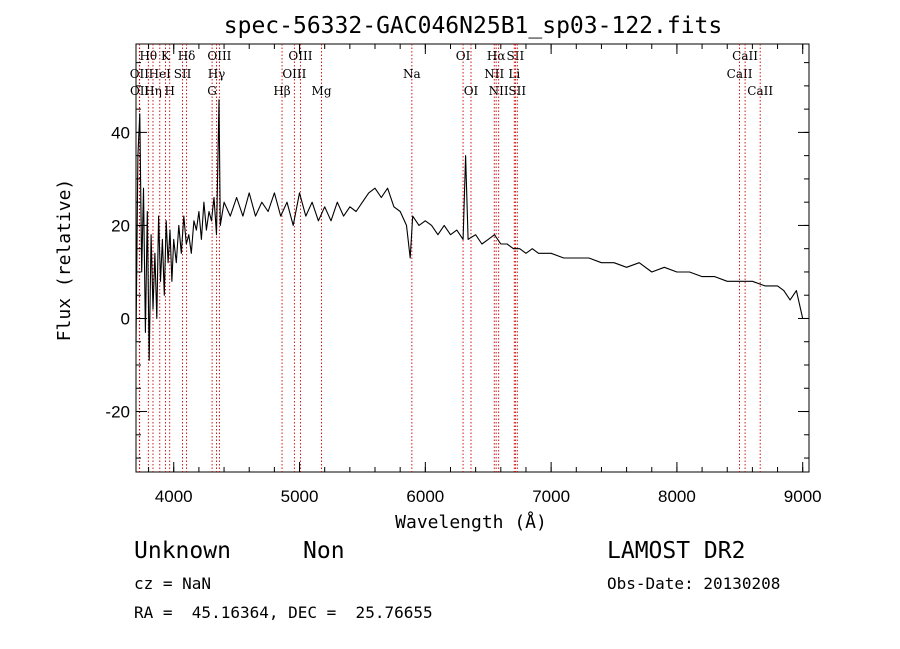 The height and width of the screenshot is (649, 900). I want to click on spectral-line-label: Li, so click(514, 74).